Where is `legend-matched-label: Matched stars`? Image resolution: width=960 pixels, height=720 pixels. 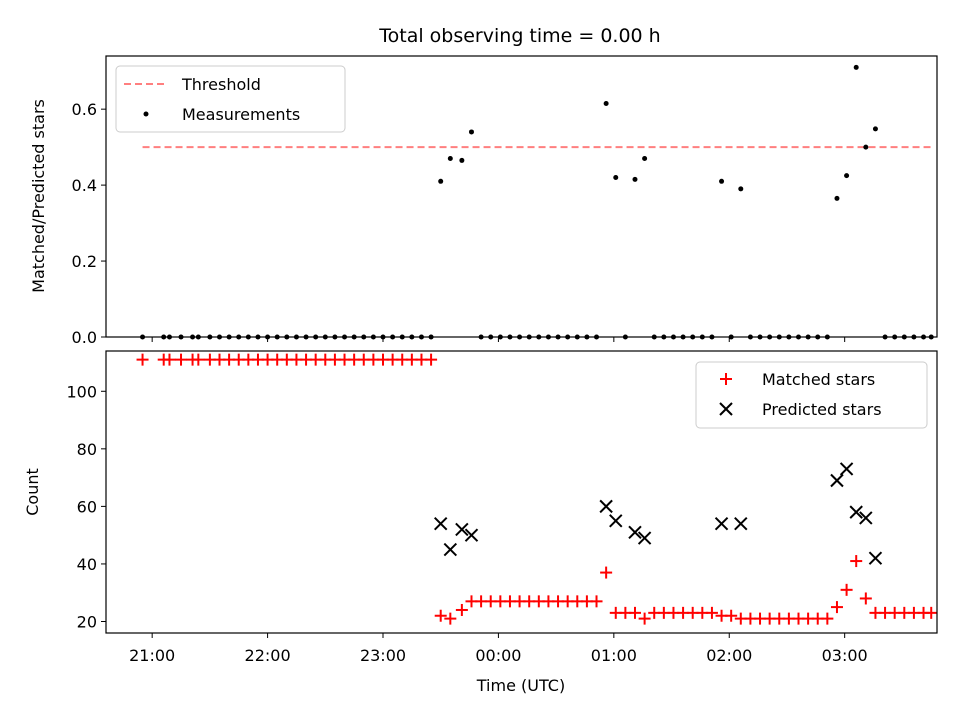
legend-matched-label: Matched stars is located at coordinates (818, 379).